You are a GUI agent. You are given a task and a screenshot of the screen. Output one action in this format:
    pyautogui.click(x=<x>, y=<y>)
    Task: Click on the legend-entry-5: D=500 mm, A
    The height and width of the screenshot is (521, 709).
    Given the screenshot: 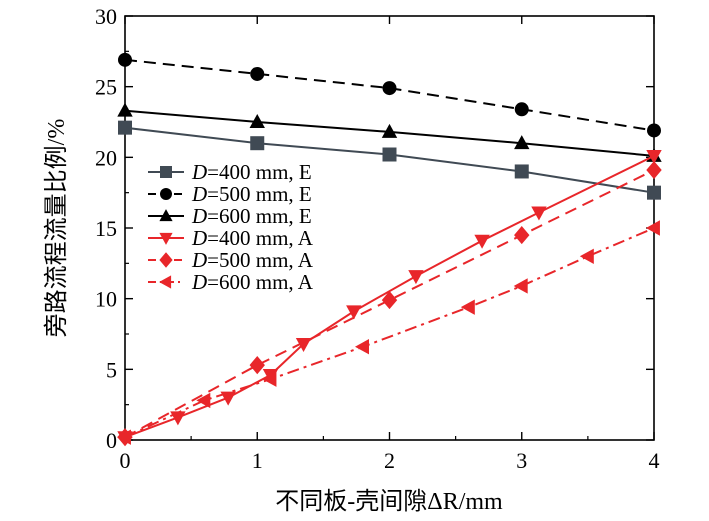 What is the action you would take?
    pyautogui.click(x=231, y=260)
    